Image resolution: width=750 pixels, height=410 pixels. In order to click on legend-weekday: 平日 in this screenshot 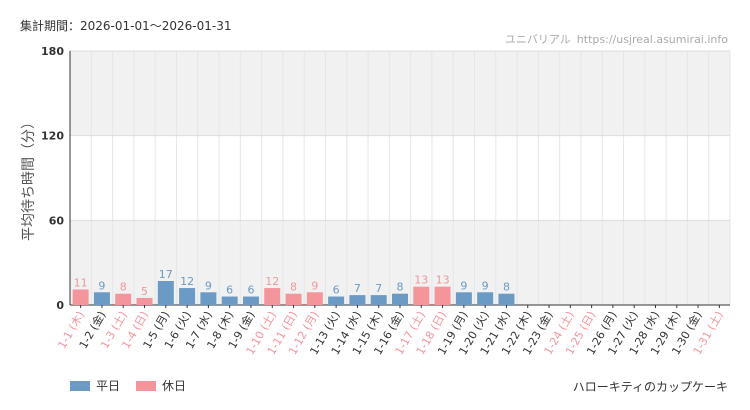, I will do `click(95, 385)`.